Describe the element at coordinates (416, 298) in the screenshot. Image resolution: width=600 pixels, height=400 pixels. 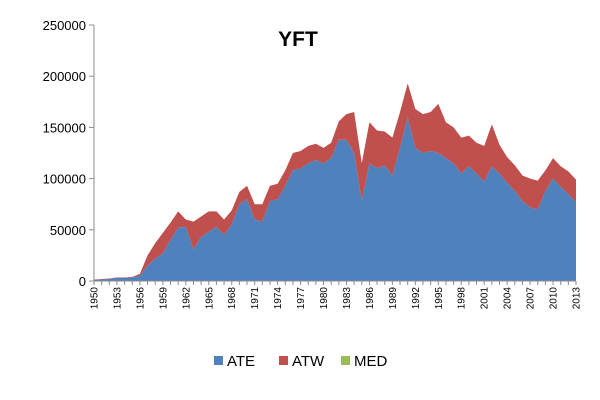
I see `x-tick-label: 1992` at that location.